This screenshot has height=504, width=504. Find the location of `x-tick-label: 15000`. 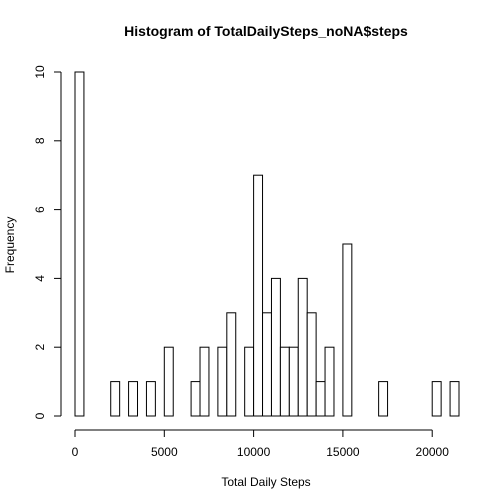

x-tick-label: 15000 is located at coordinates (343, 452).